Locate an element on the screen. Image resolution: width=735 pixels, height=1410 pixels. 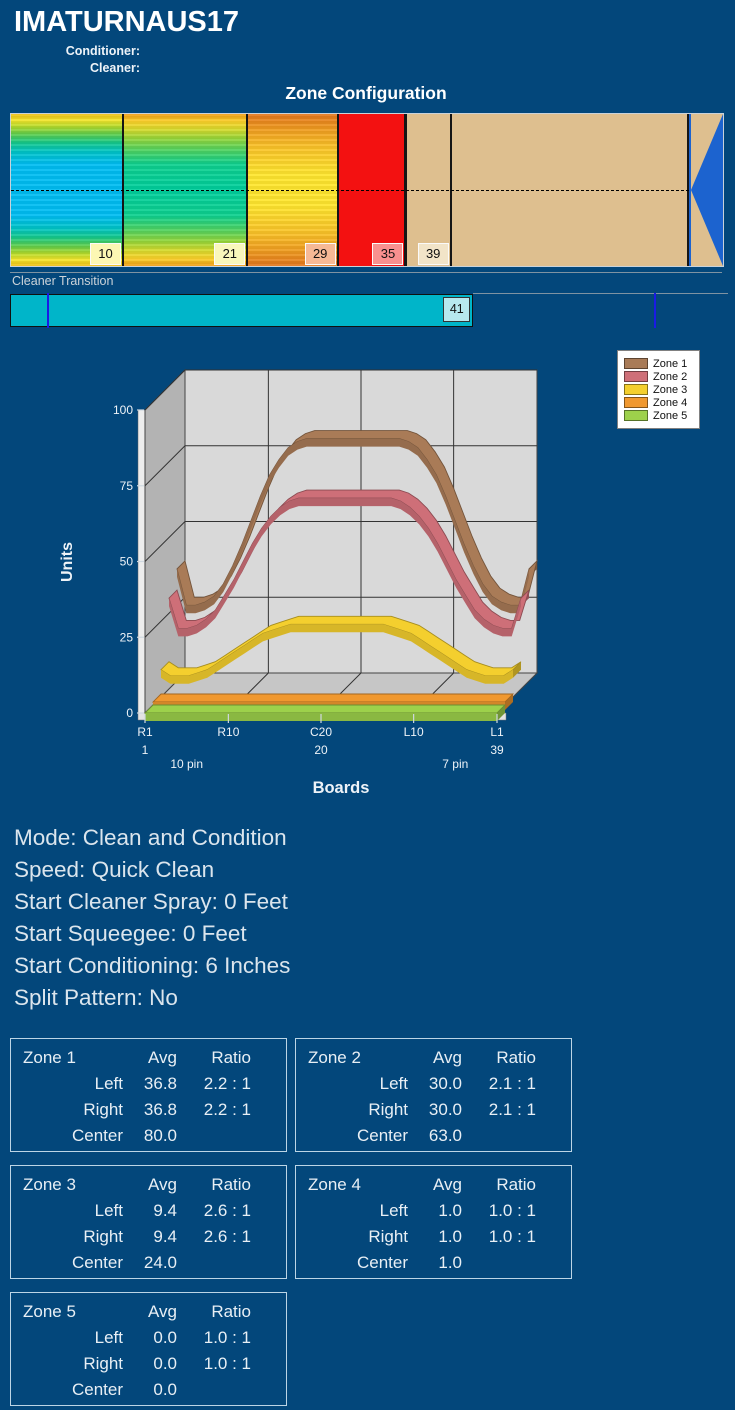
svg-text: 7 pin is located at coordinates (455, 764).